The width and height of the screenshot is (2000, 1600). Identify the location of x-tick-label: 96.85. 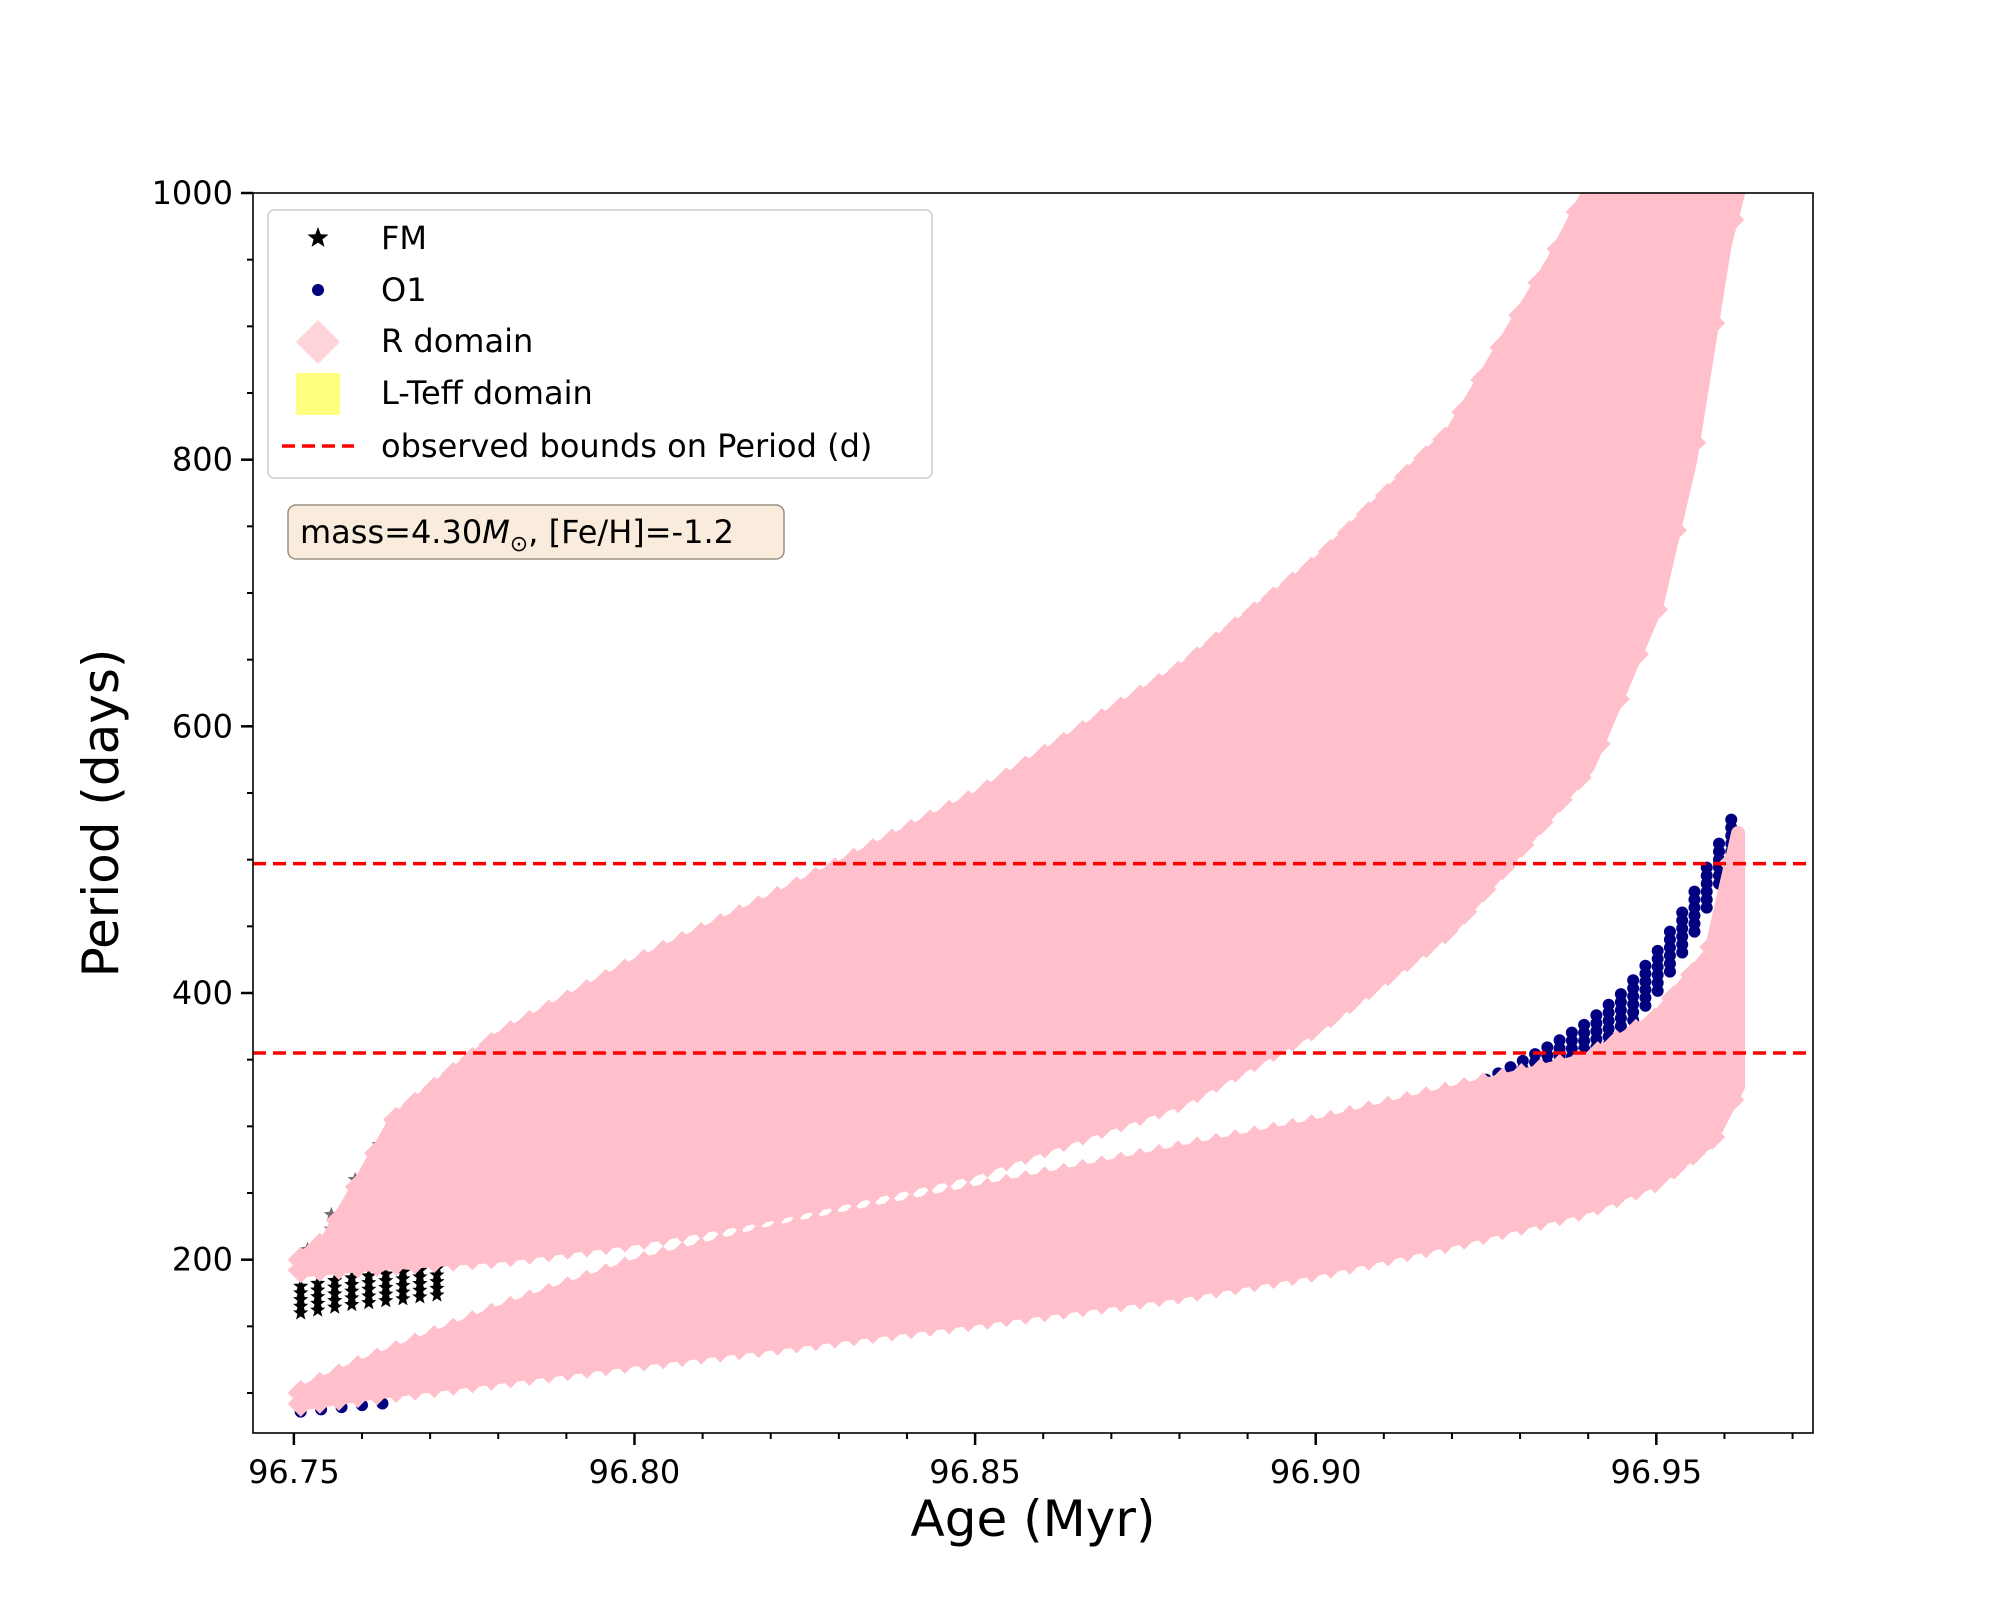
(975, 1472).